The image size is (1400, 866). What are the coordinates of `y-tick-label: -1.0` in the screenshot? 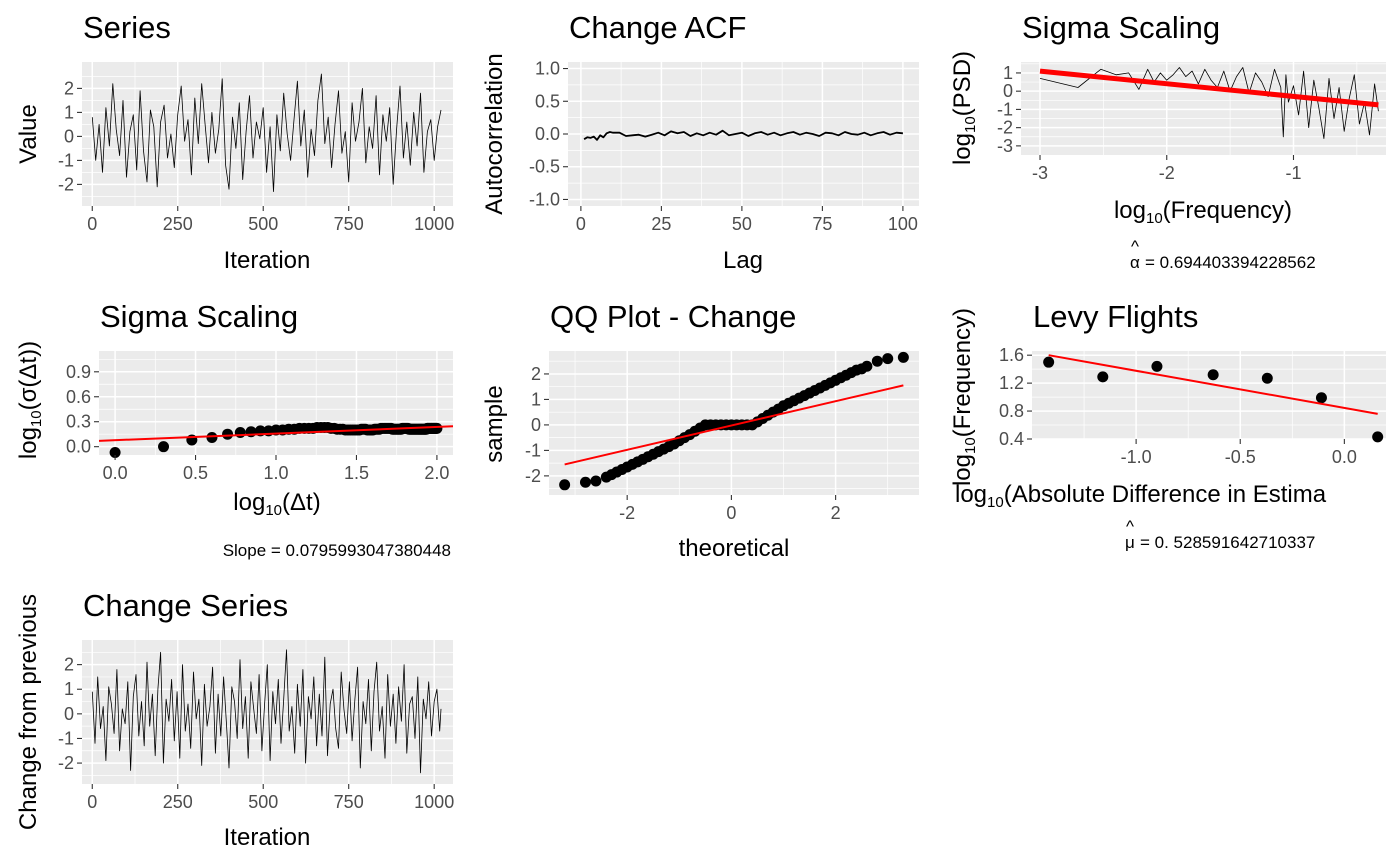 It's located at (544, 199).